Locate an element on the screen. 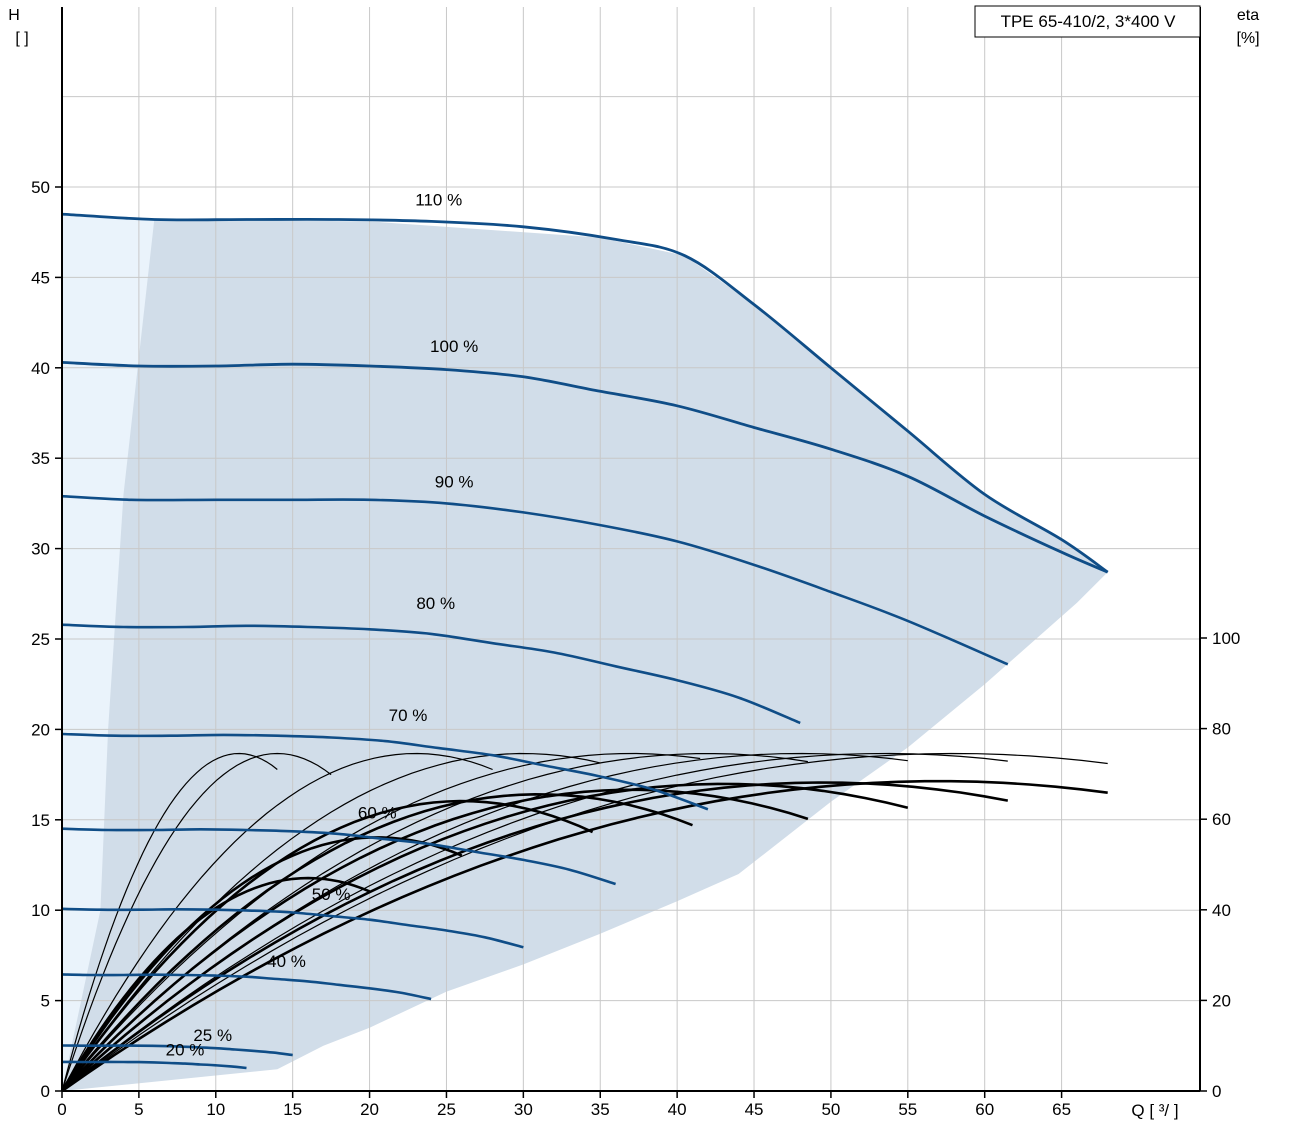 This screenshot has height=1124, width=1300. x-tick-label: 5 is located at coordinates (138, 1109).